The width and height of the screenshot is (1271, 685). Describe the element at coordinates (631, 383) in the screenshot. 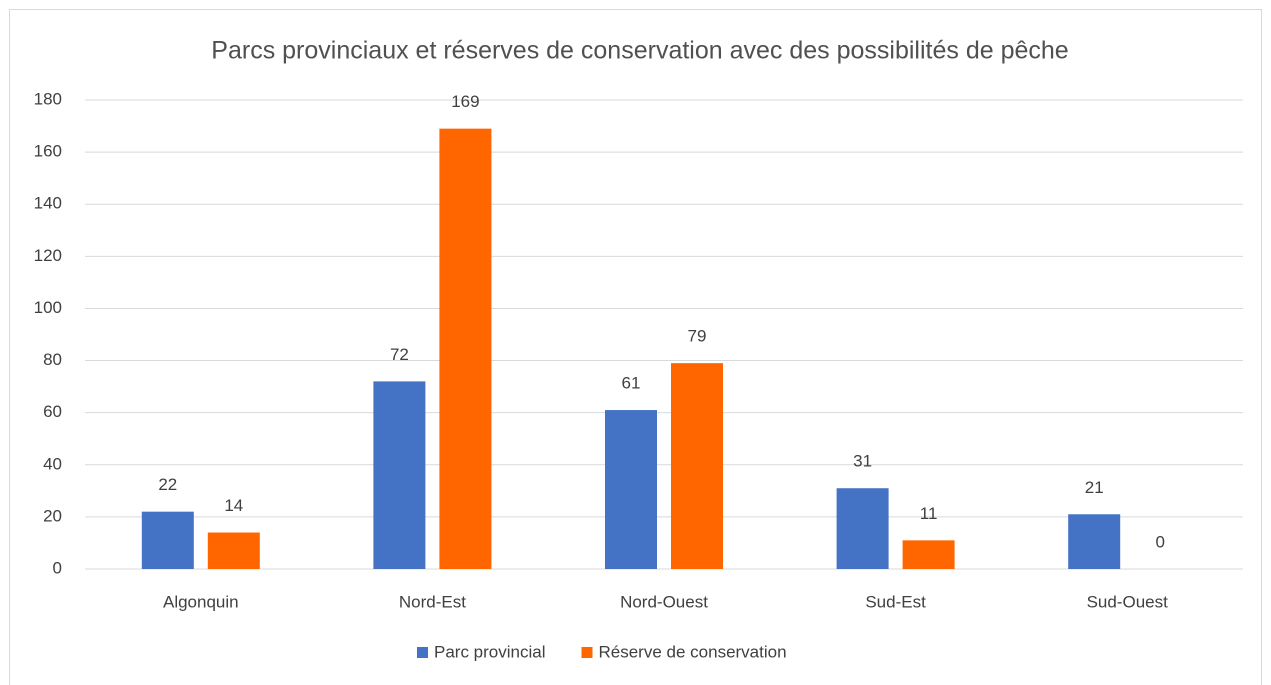

I see `data-label: 61` at that location.